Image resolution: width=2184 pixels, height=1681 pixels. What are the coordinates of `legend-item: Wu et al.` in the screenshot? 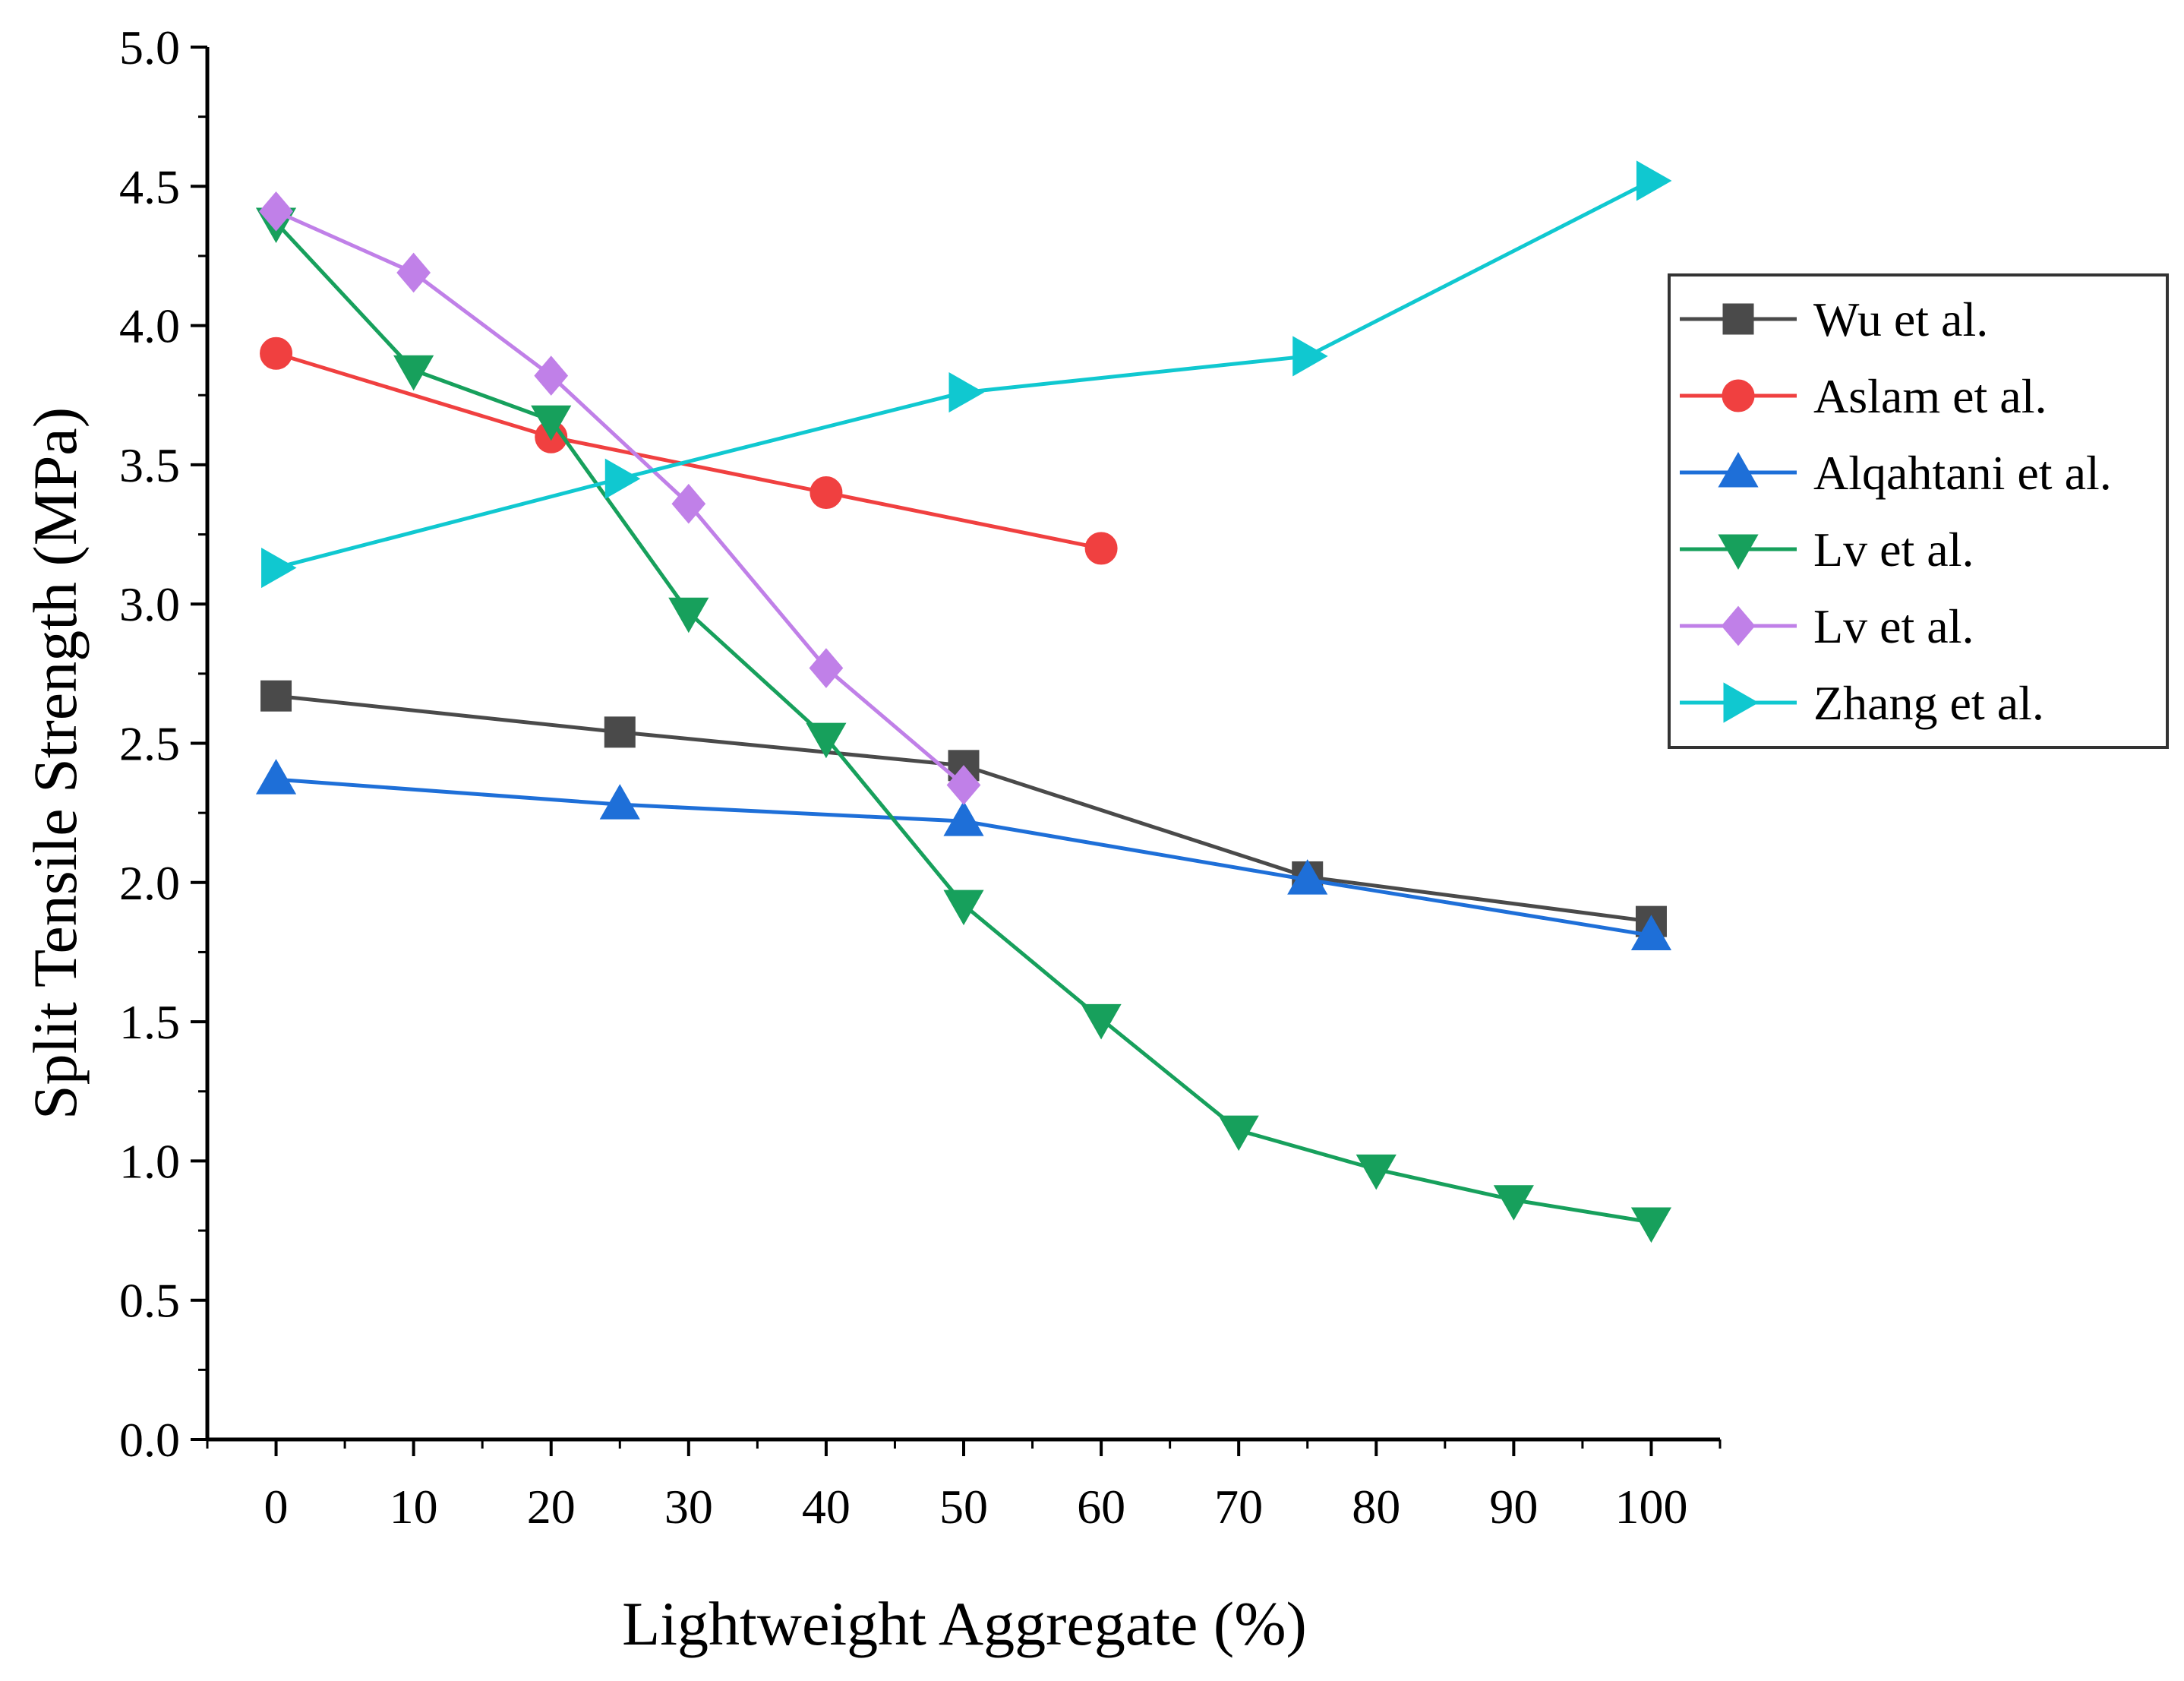 It's located at (1834, 319).